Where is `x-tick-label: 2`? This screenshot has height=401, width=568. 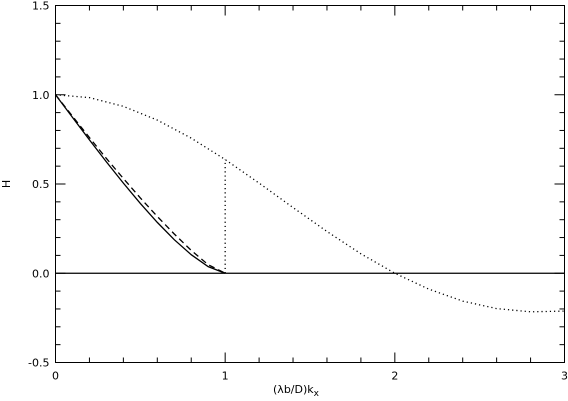
x-tick-label: 2 is located at coordinates (394, 376).